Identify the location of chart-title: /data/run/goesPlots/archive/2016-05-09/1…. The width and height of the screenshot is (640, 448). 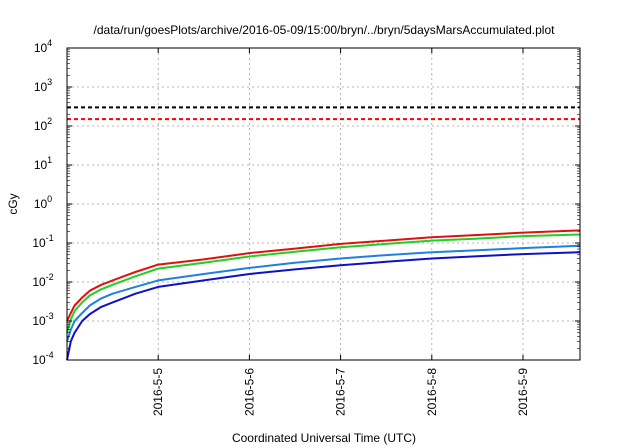
(325, 30).